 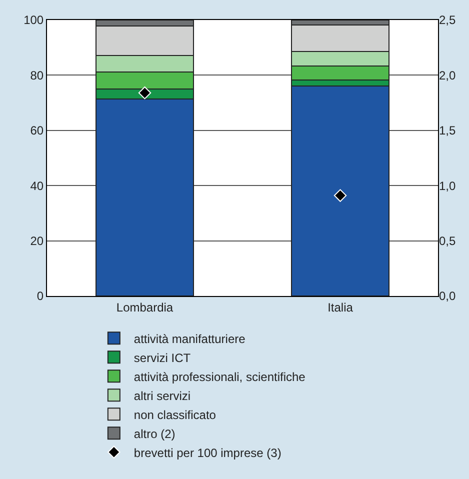 I want to click on y2-tick-label: 1,0, so click(x=447, y=185).